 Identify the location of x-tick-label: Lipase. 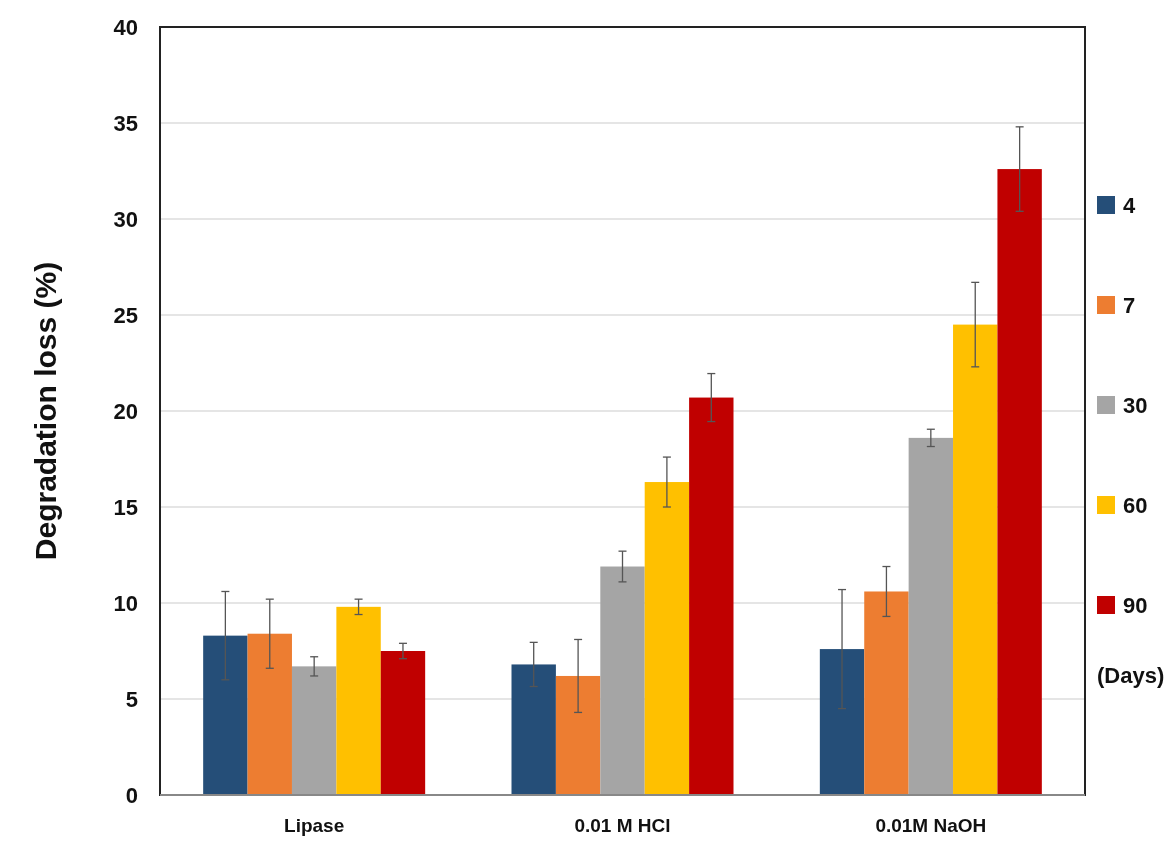
(314, 825).